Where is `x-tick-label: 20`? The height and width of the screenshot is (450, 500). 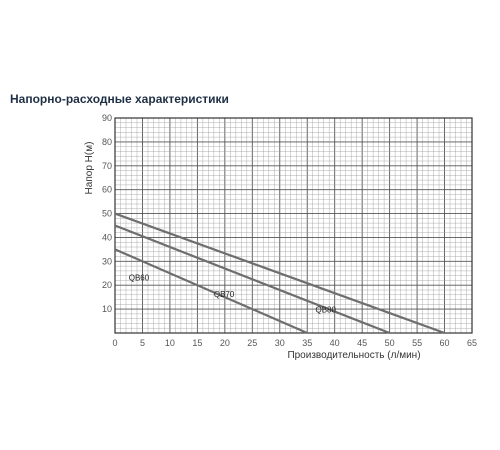 x-tick-label: 20 is located at coordinates (225, 343).